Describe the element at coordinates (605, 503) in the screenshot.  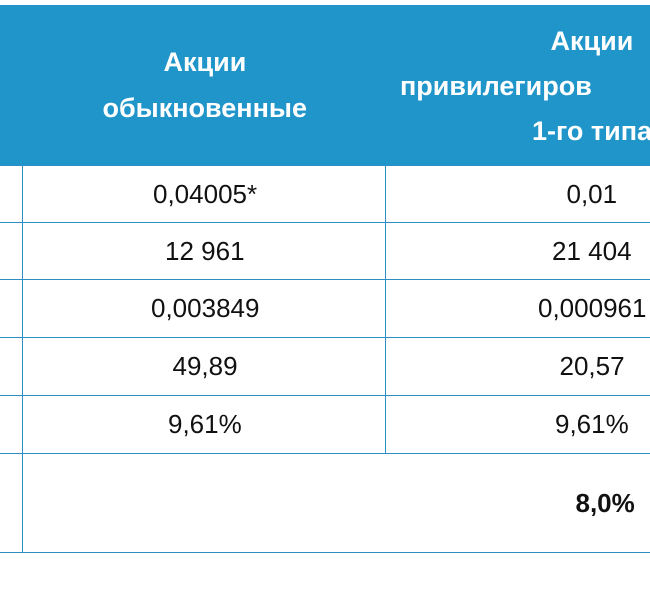
I see `total-cell: 8,0%` at that location.